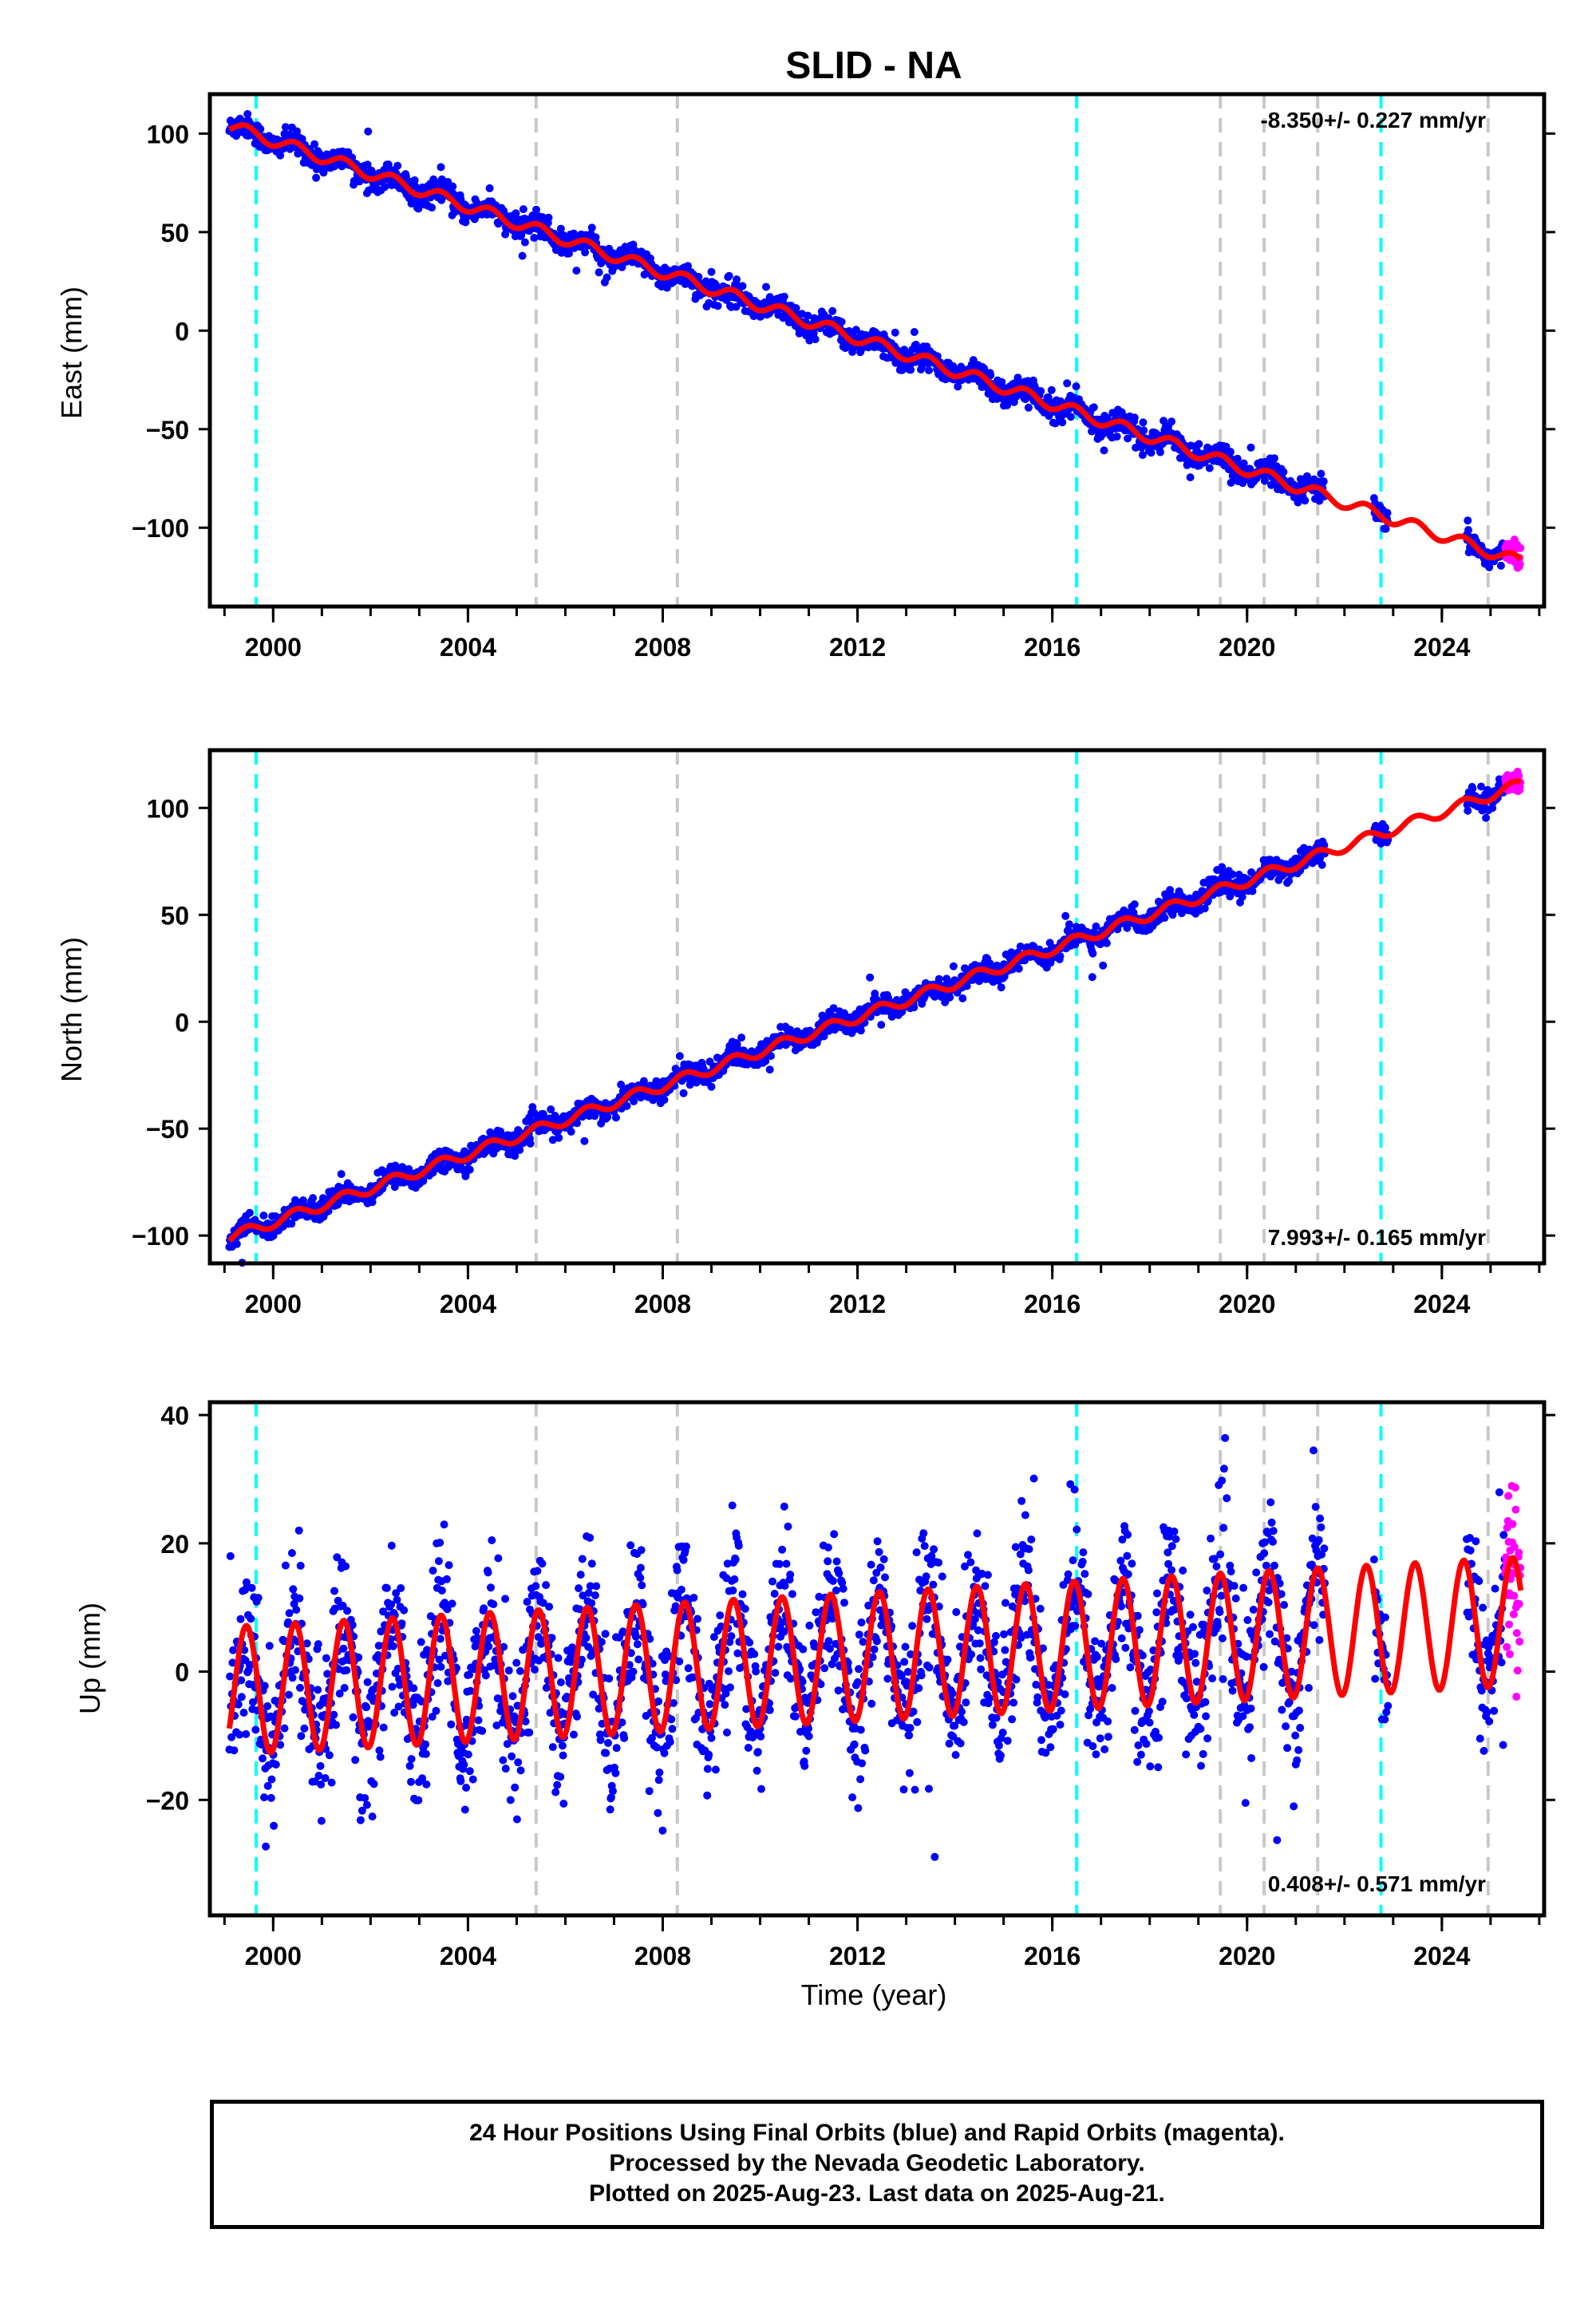 This screenshot has height=2316, width=1596. I want to click on north-ytick-label: −50, so click(167, 1129).